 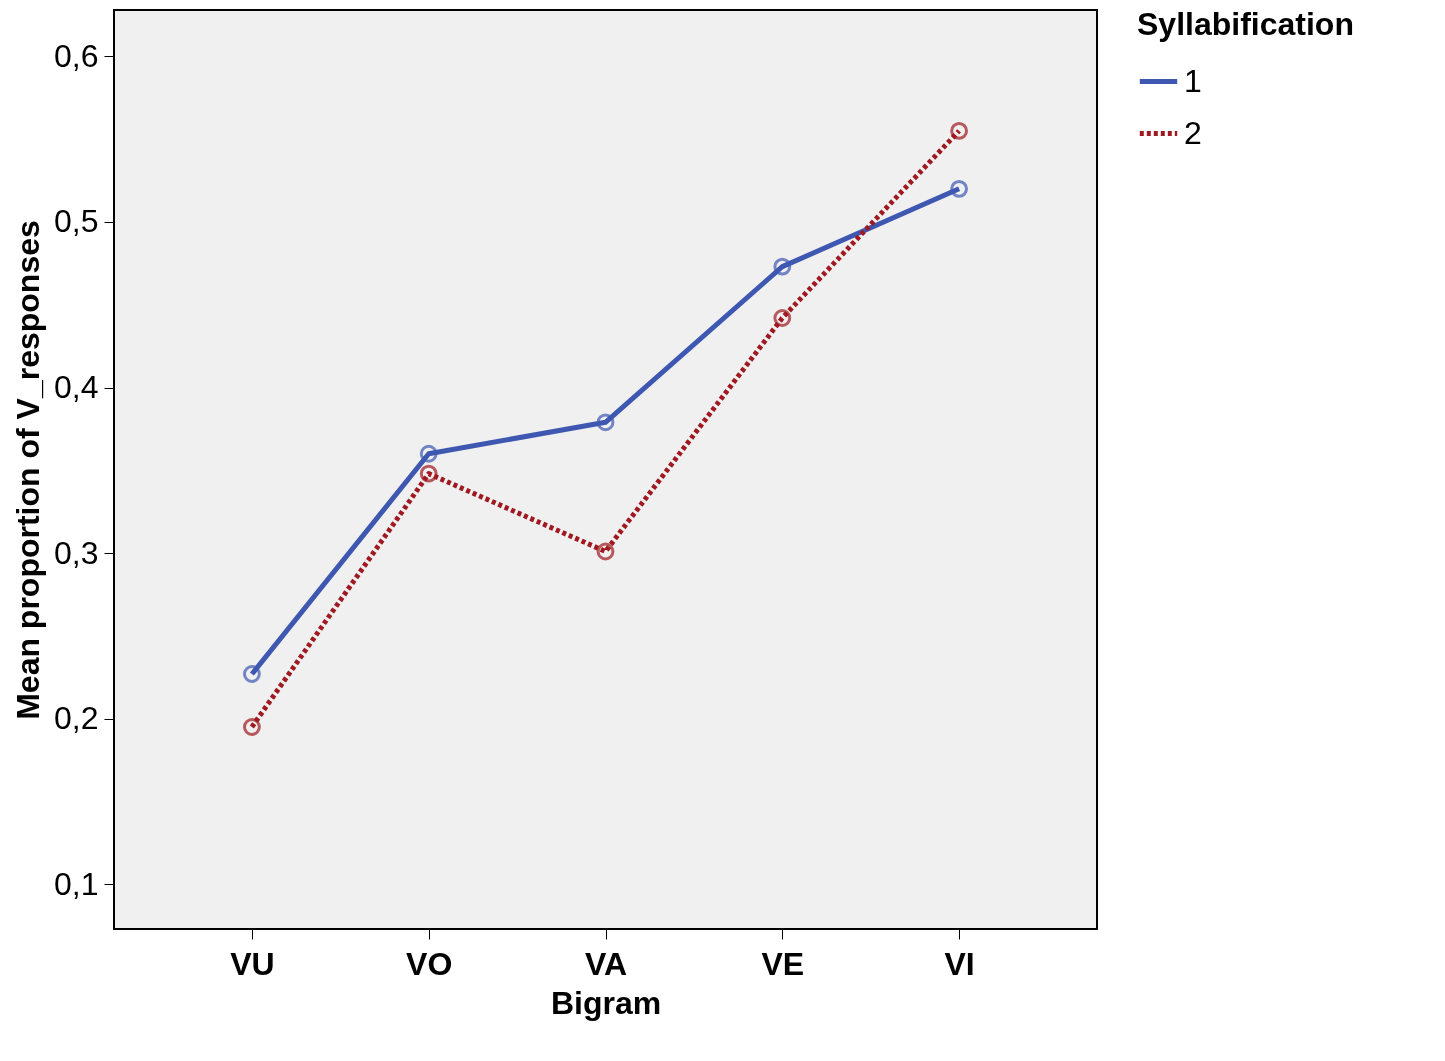 What do you see at coordinates (1245, 24) in the screenshot?
I see `legend-title: Syllabification` at bounding box center [1245, 24].